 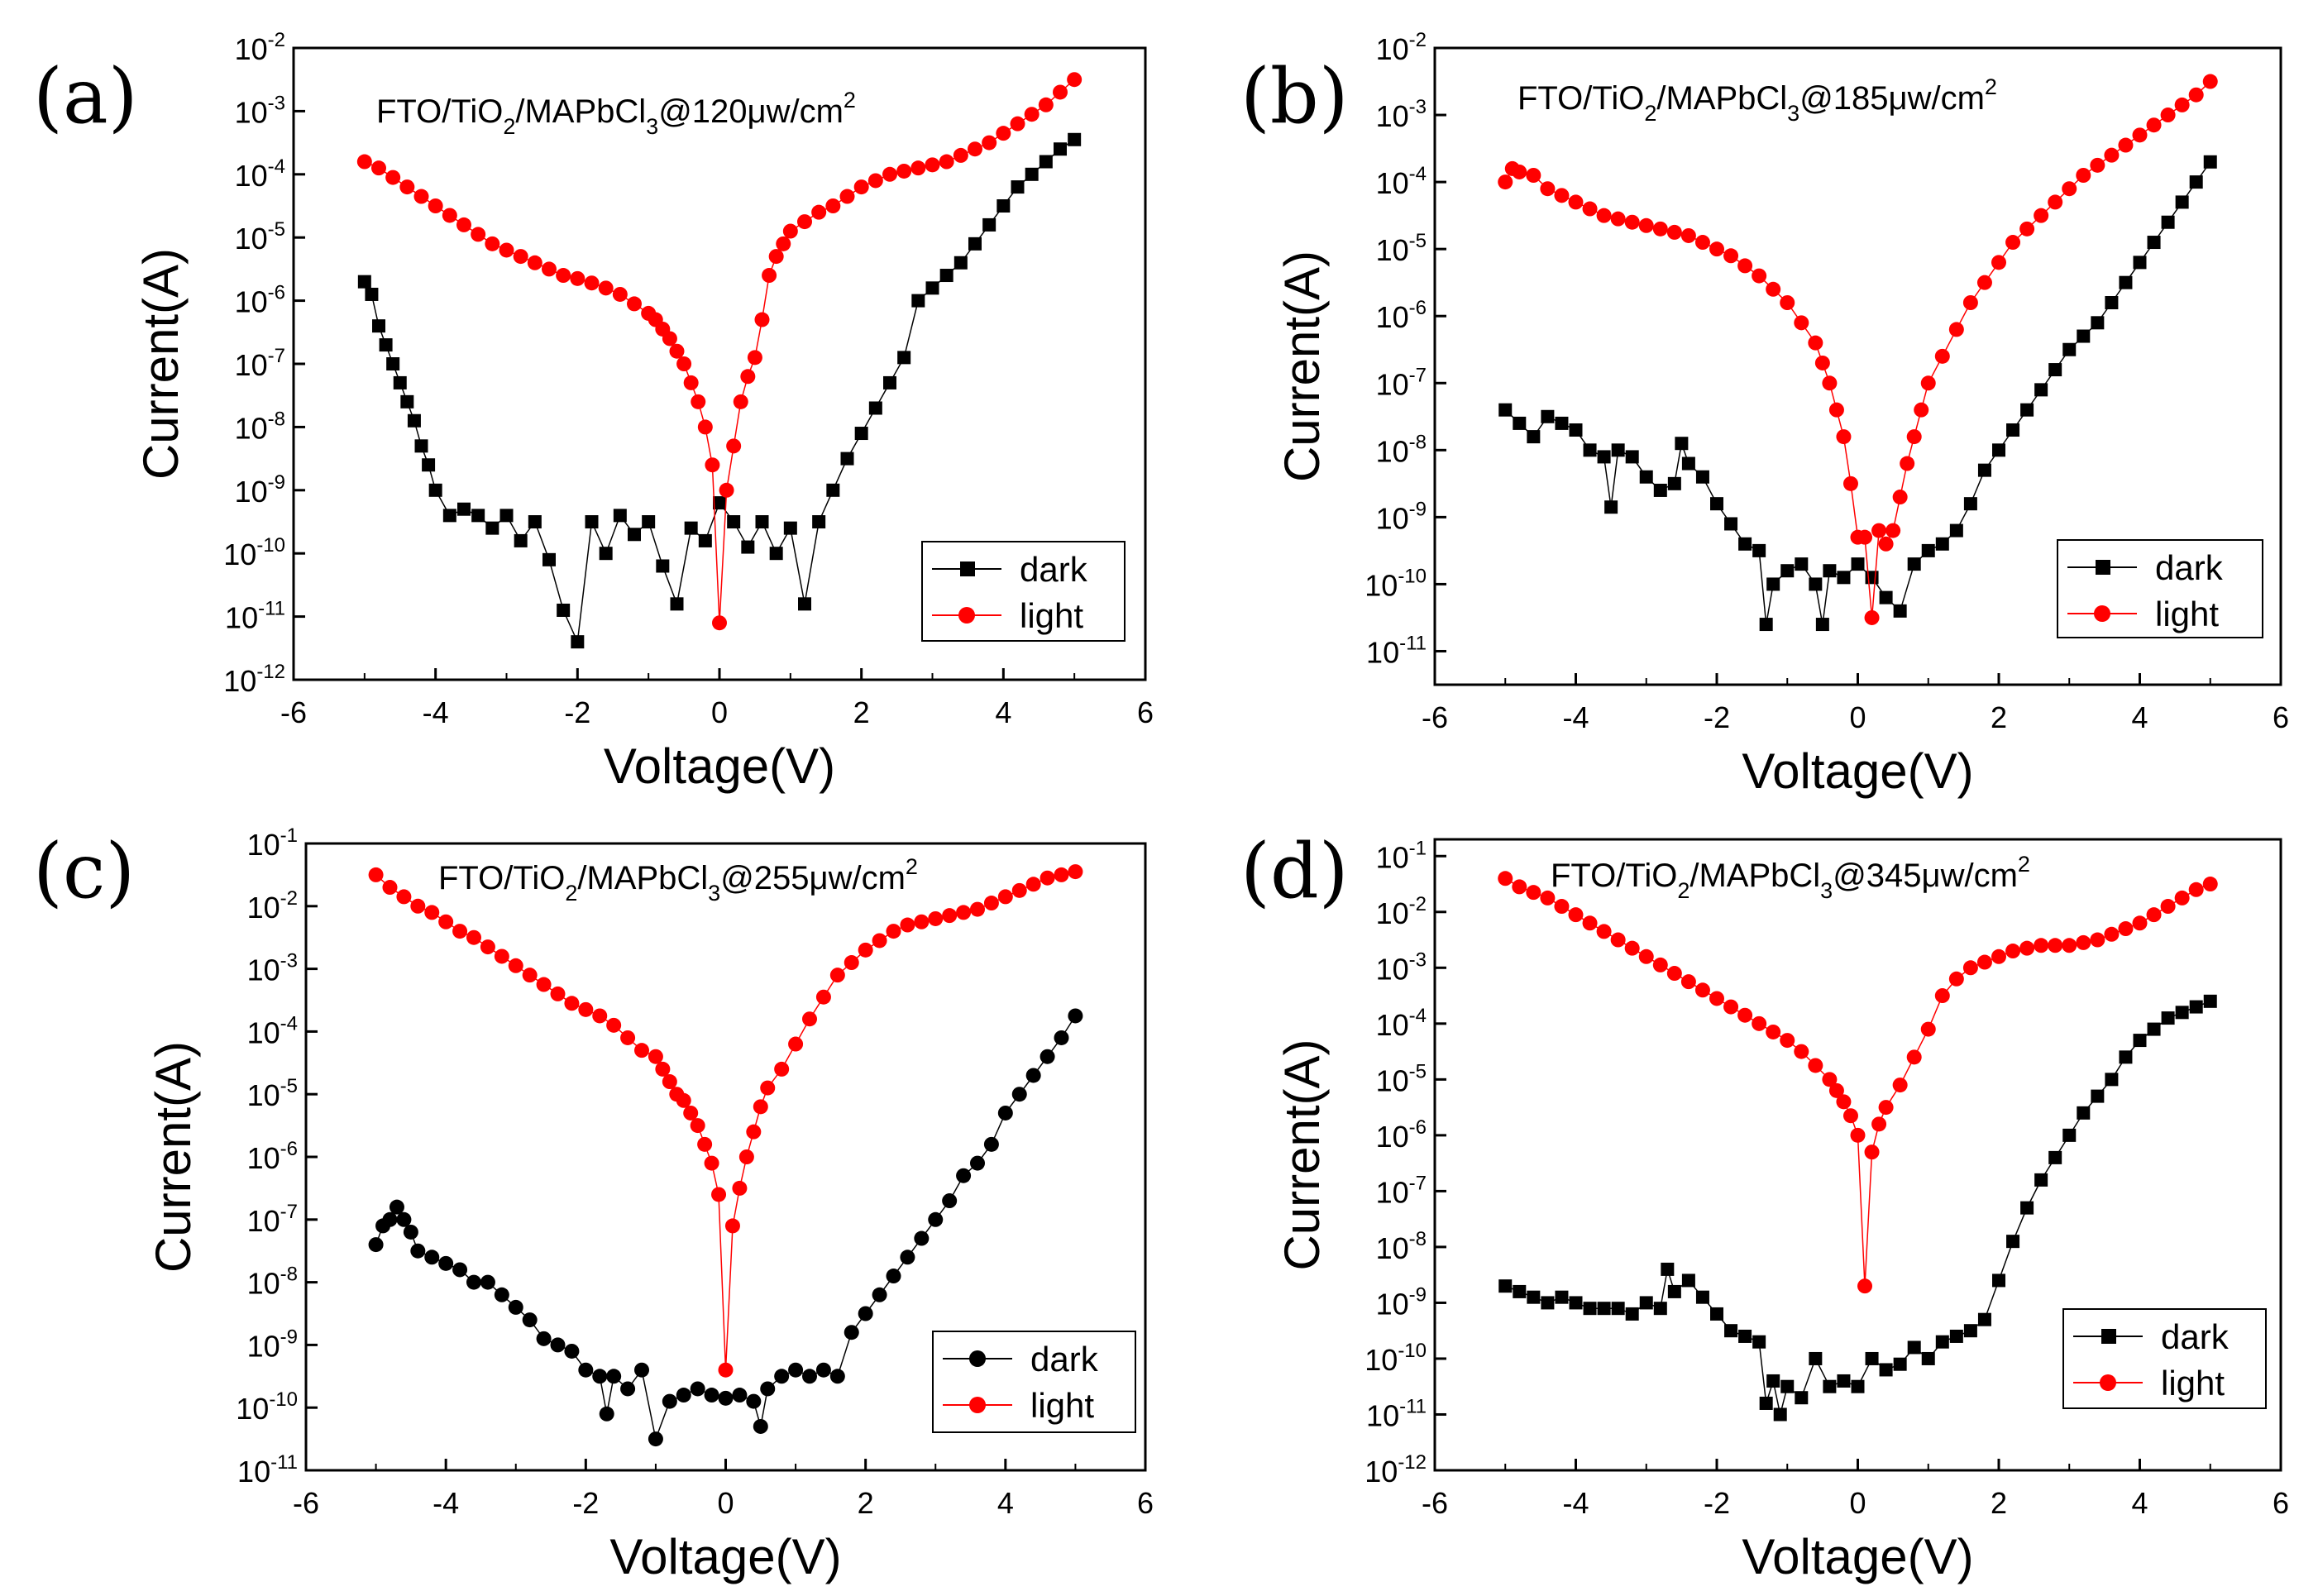 I want to click on y-tick-label: 10⁻³, so click(x=272, y=968).